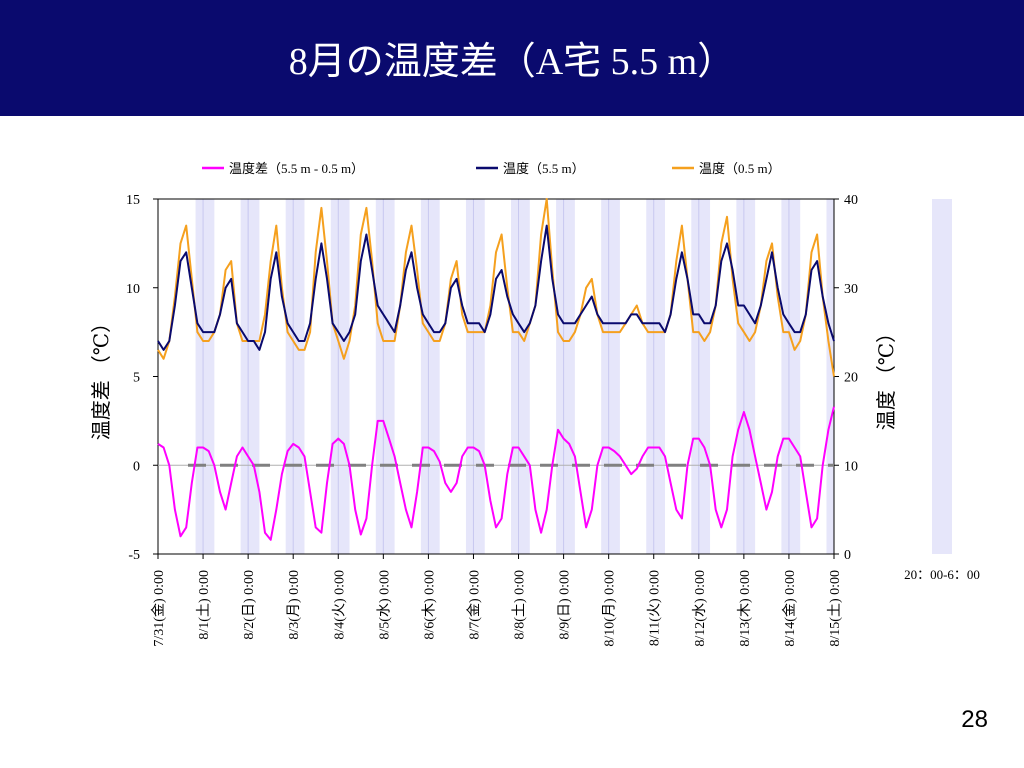 Image resolution: width=1024 pixels, height=768 pixels. Describe the element at coordinates (133, 200) in the screenshot. I see `left-tick-label: 15` at that location.